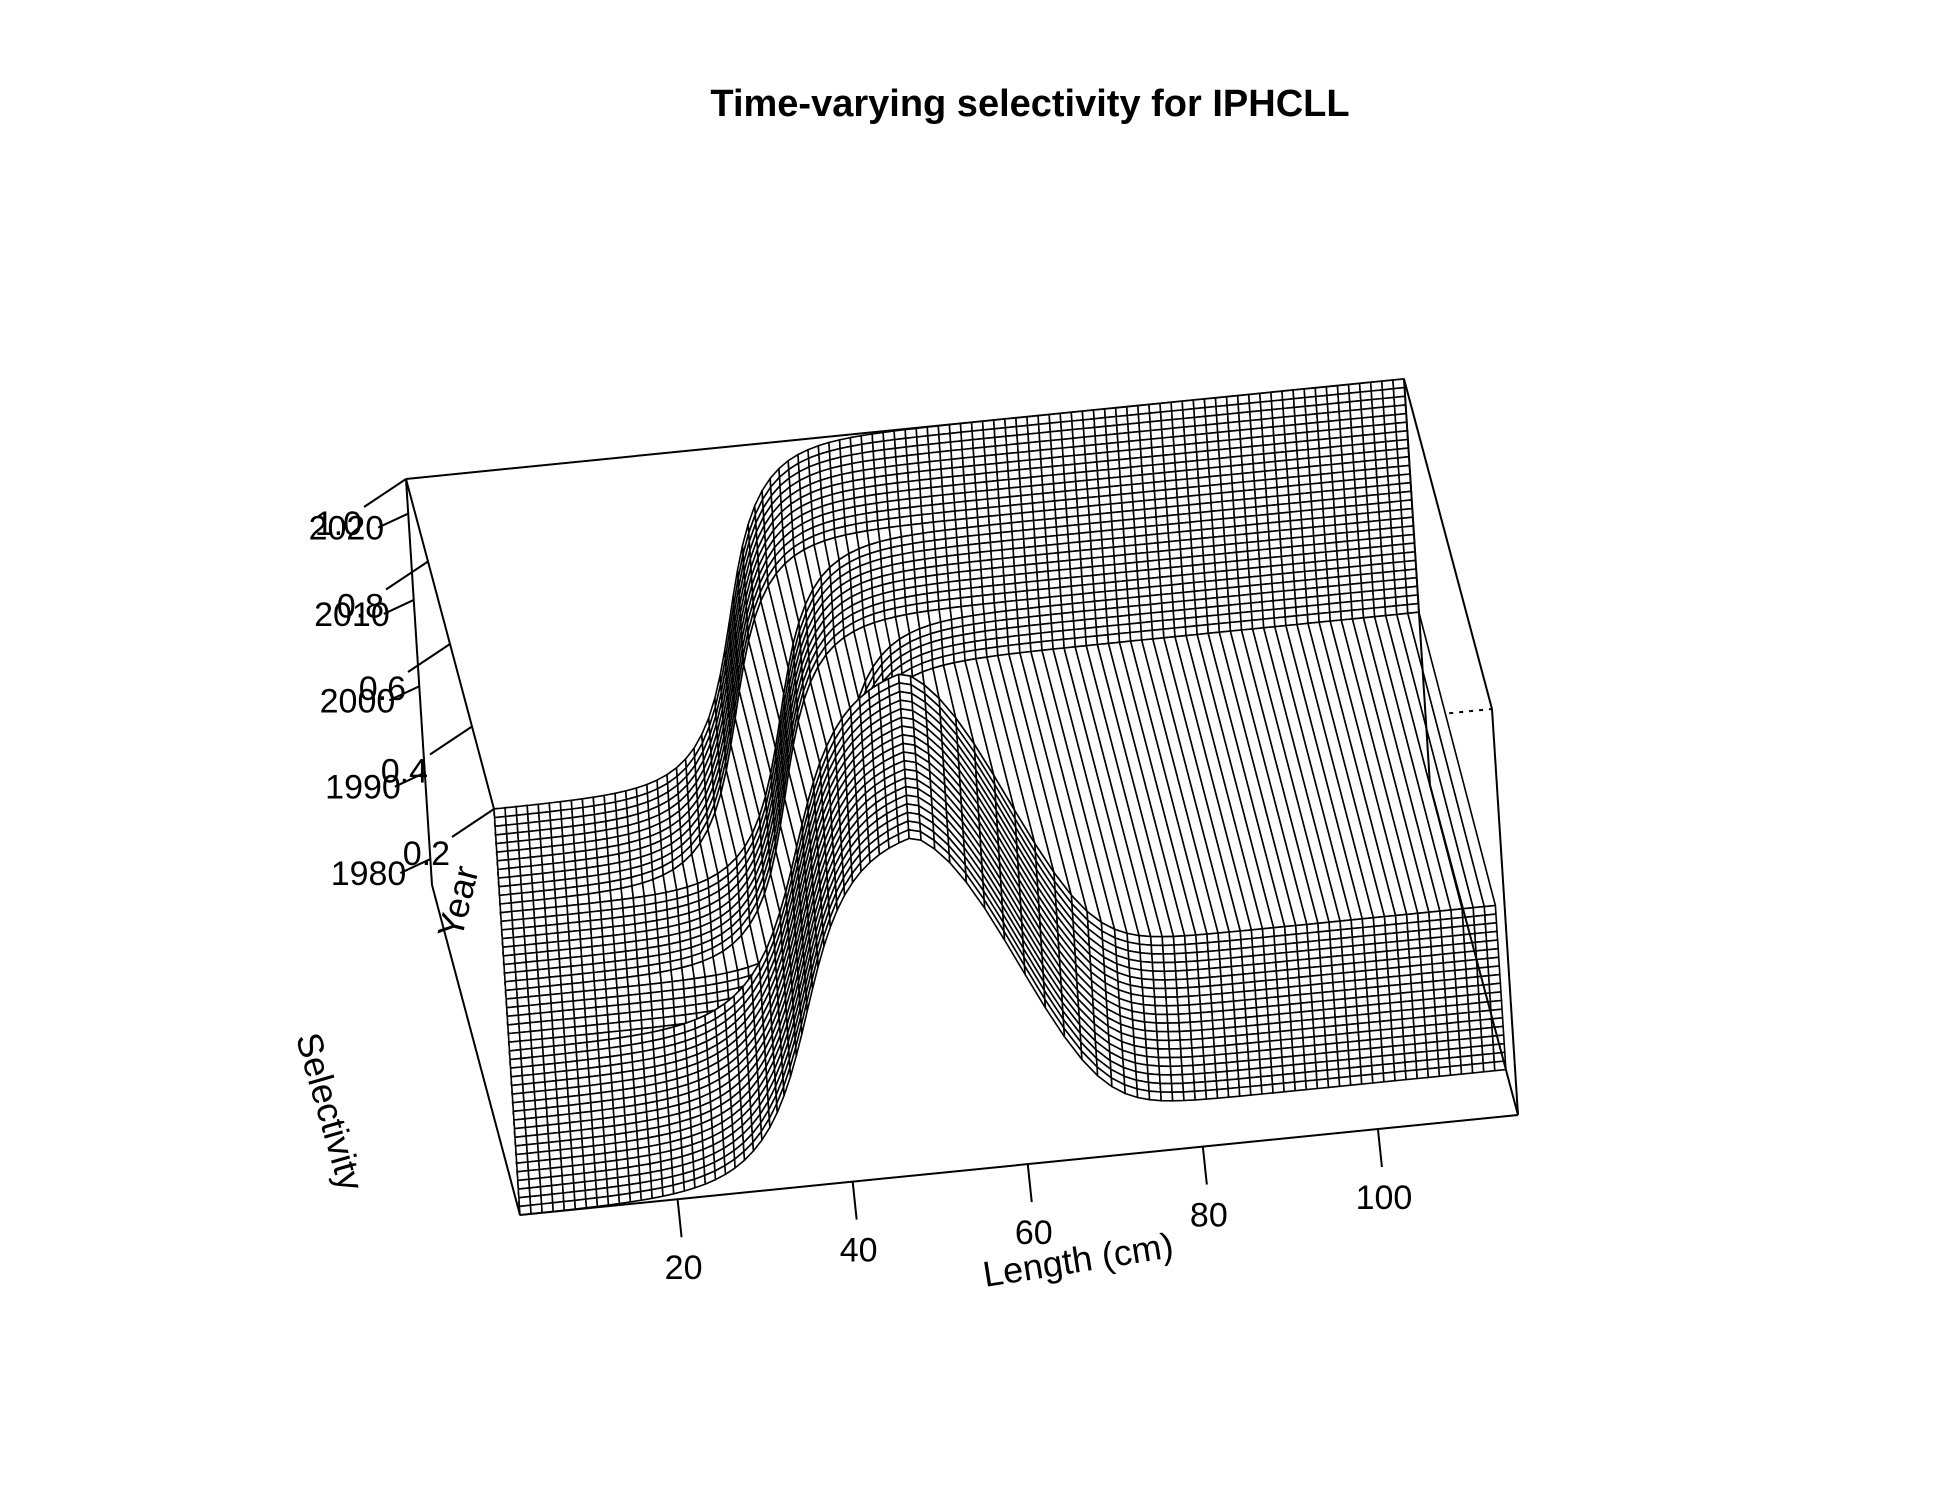 This screenshot has height=1500, width=1950. Describe the element at coordinates (457, 902) in the screenshot. I see `y-axis-label: Year` at that location.